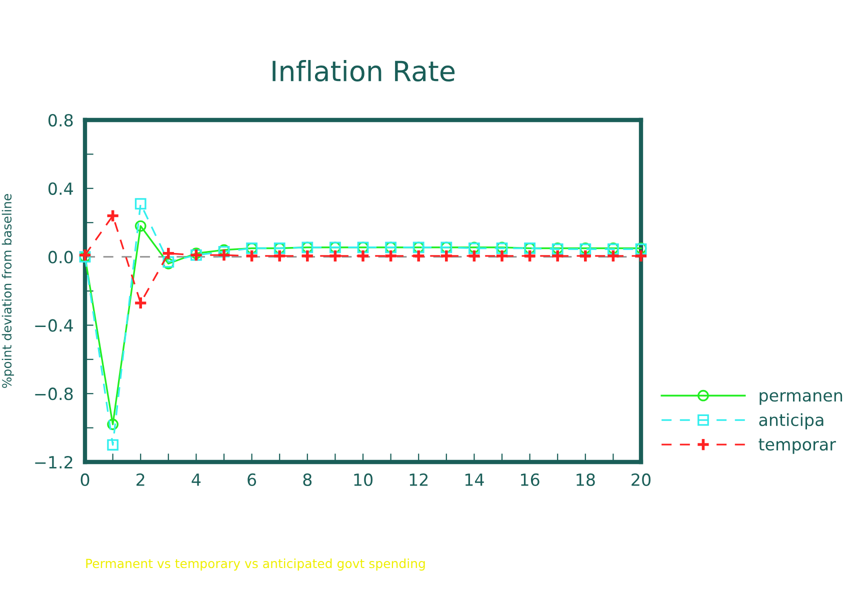 This screenshot has height=589, width=867. Describe the element at coordinates (8, 291) in the screenshot. I see `y-axis-title: %point deviation from baseline` at that location.